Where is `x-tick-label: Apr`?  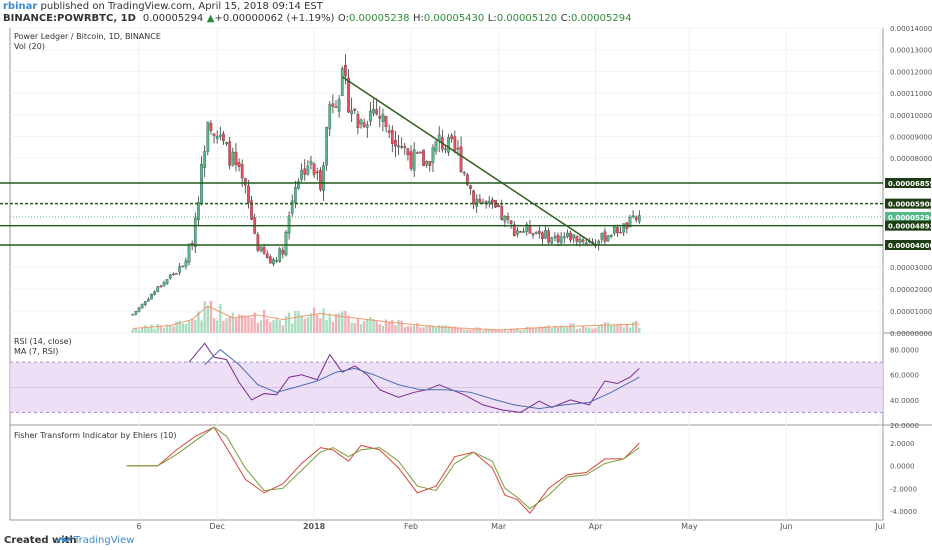 x-tick-label: Apr is located at coordinates (596, 526).